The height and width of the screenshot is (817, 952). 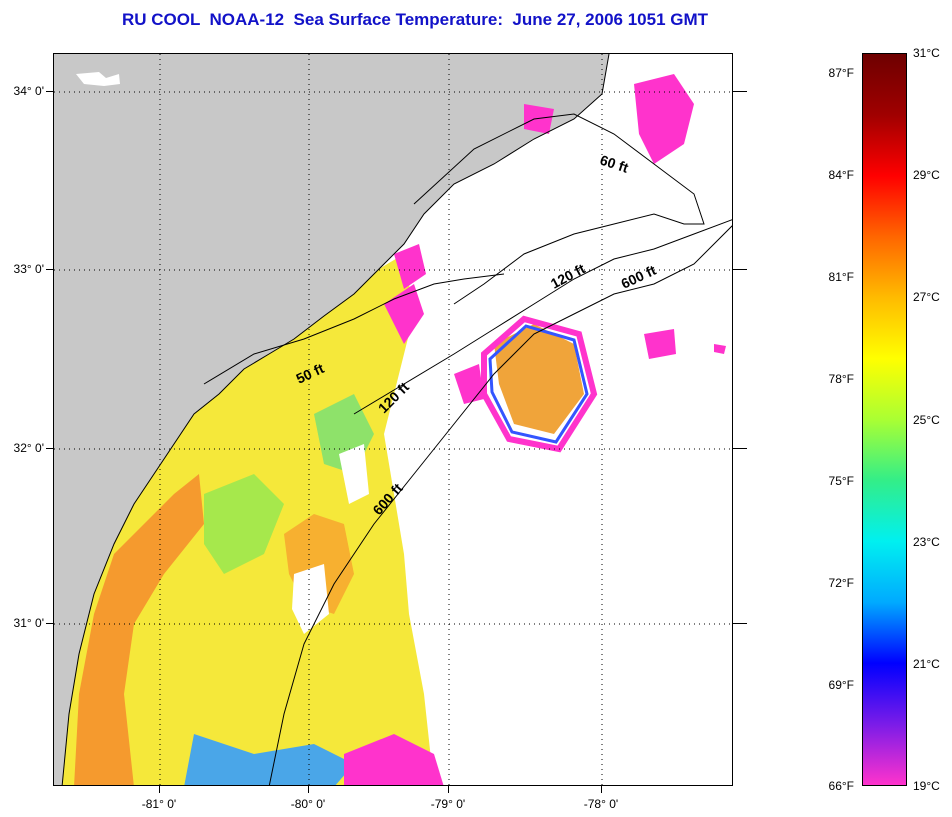 I want to click on isobath-label: 60 ft, so click(x=614, y=164).